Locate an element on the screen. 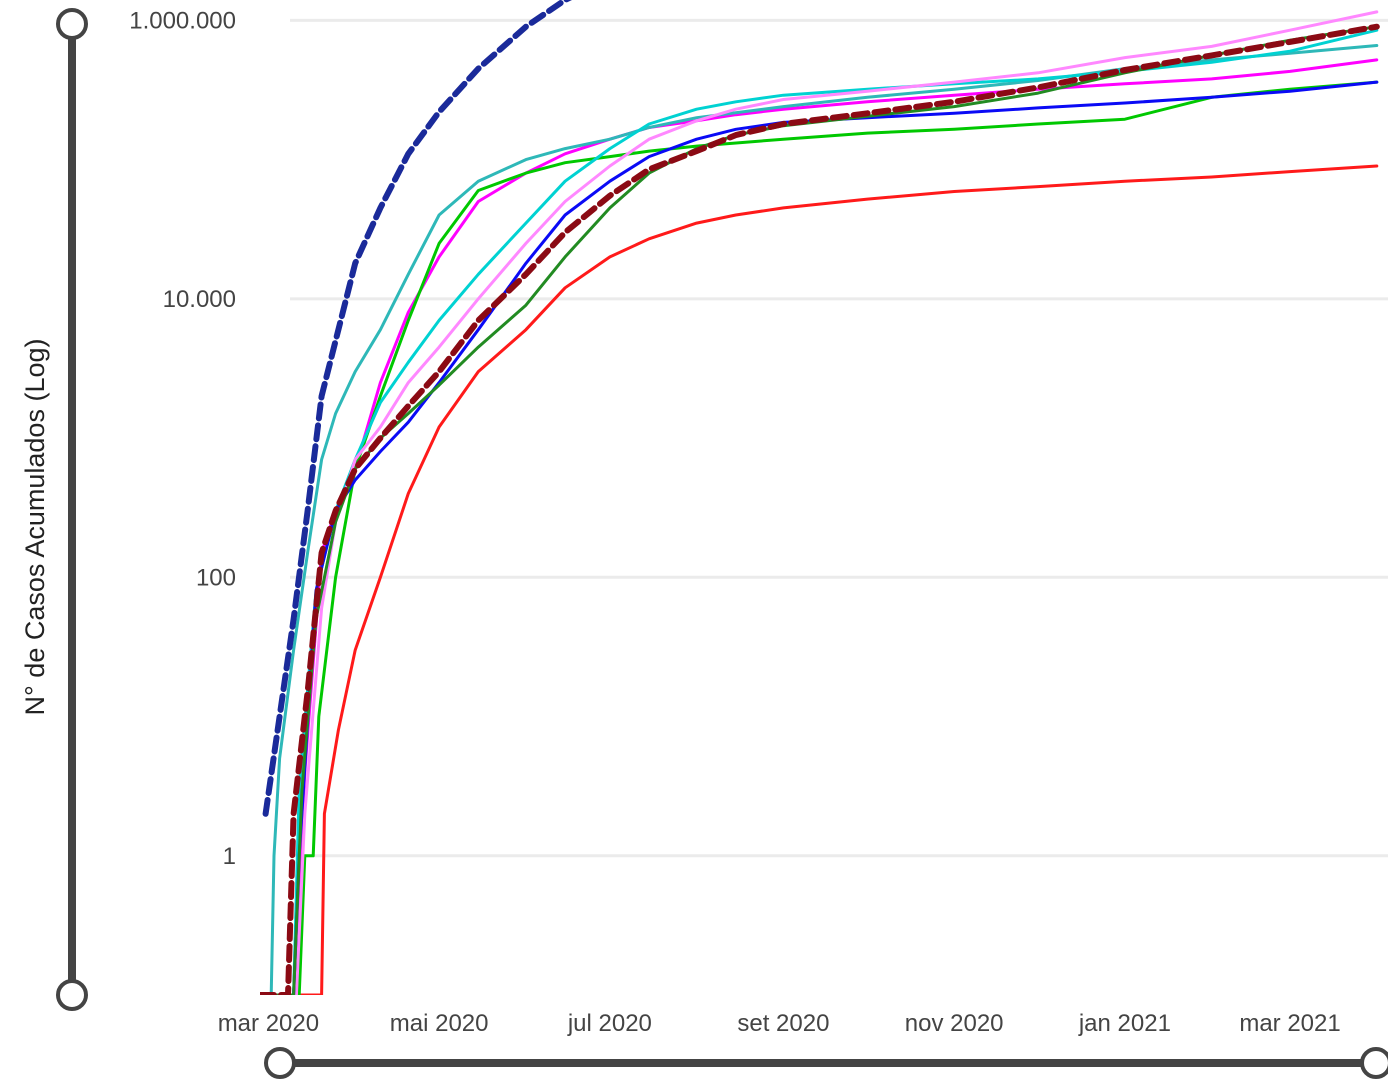 This screenshot has width=1388, height=1086. y-axis-title: N° de Casos Acumulados (Log) is located at coordinates (35, 527).